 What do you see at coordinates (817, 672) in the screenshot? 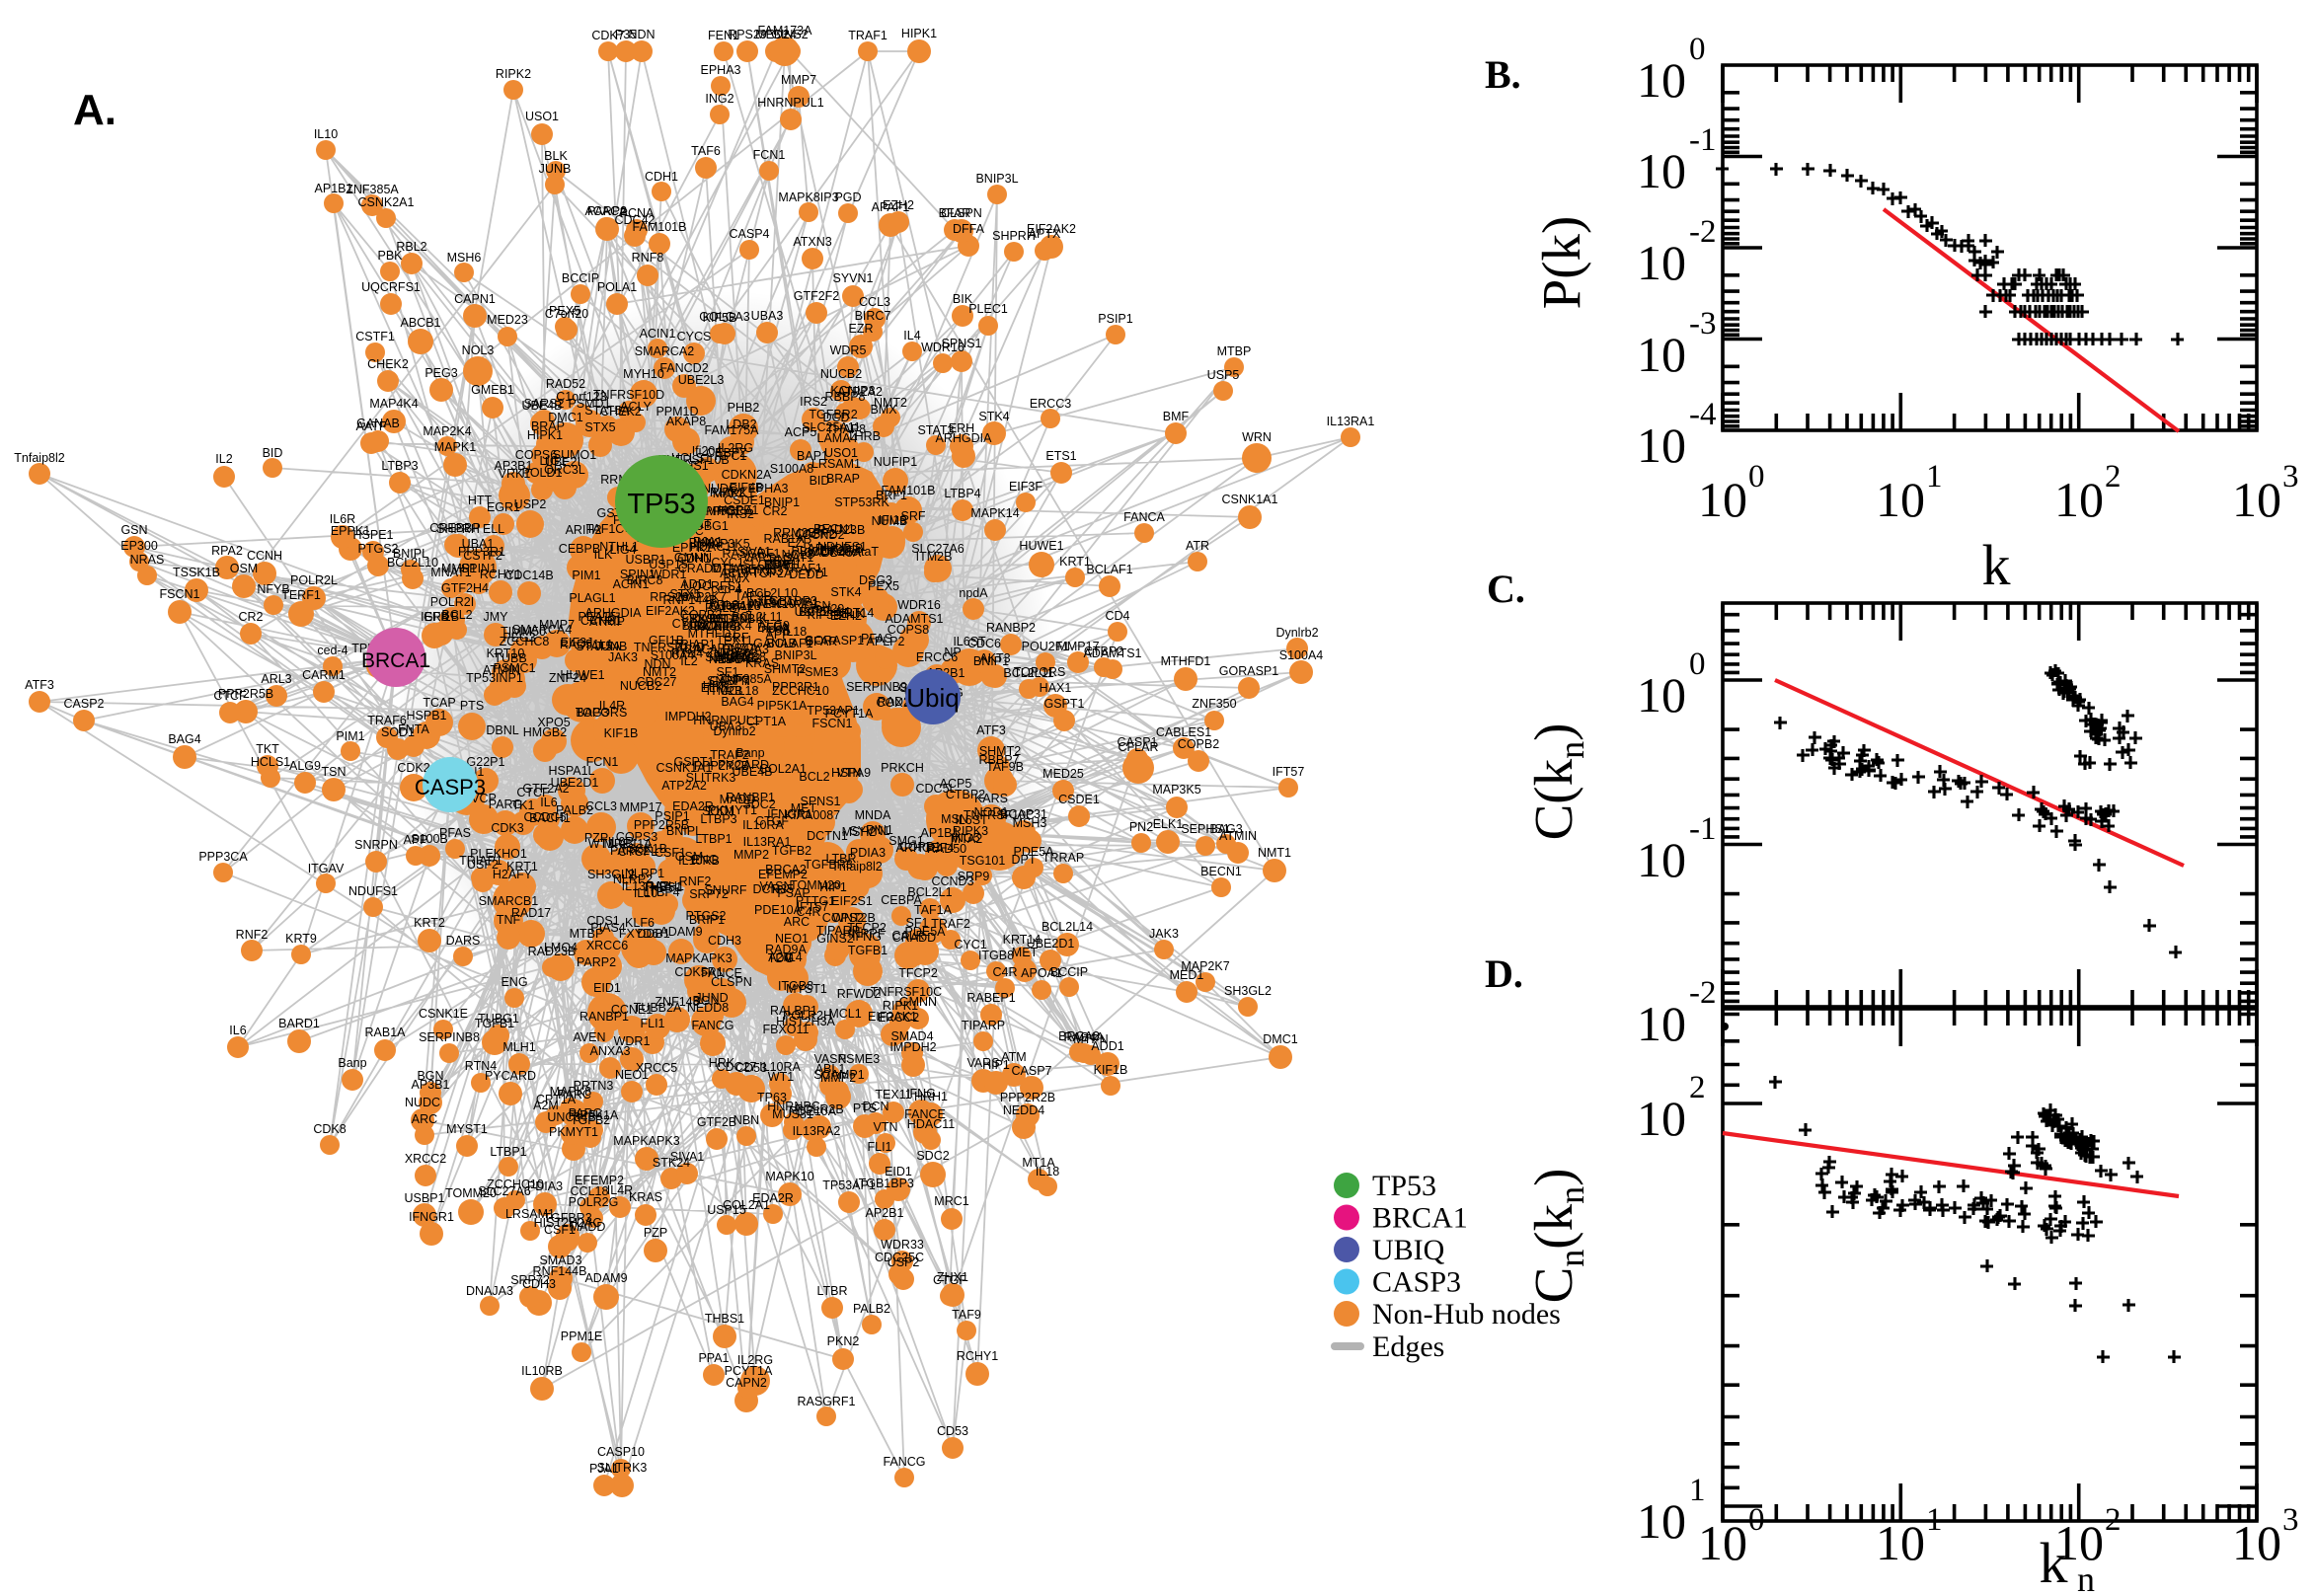
I see `svg-text: PSME3` at bounding box center [817, 672].